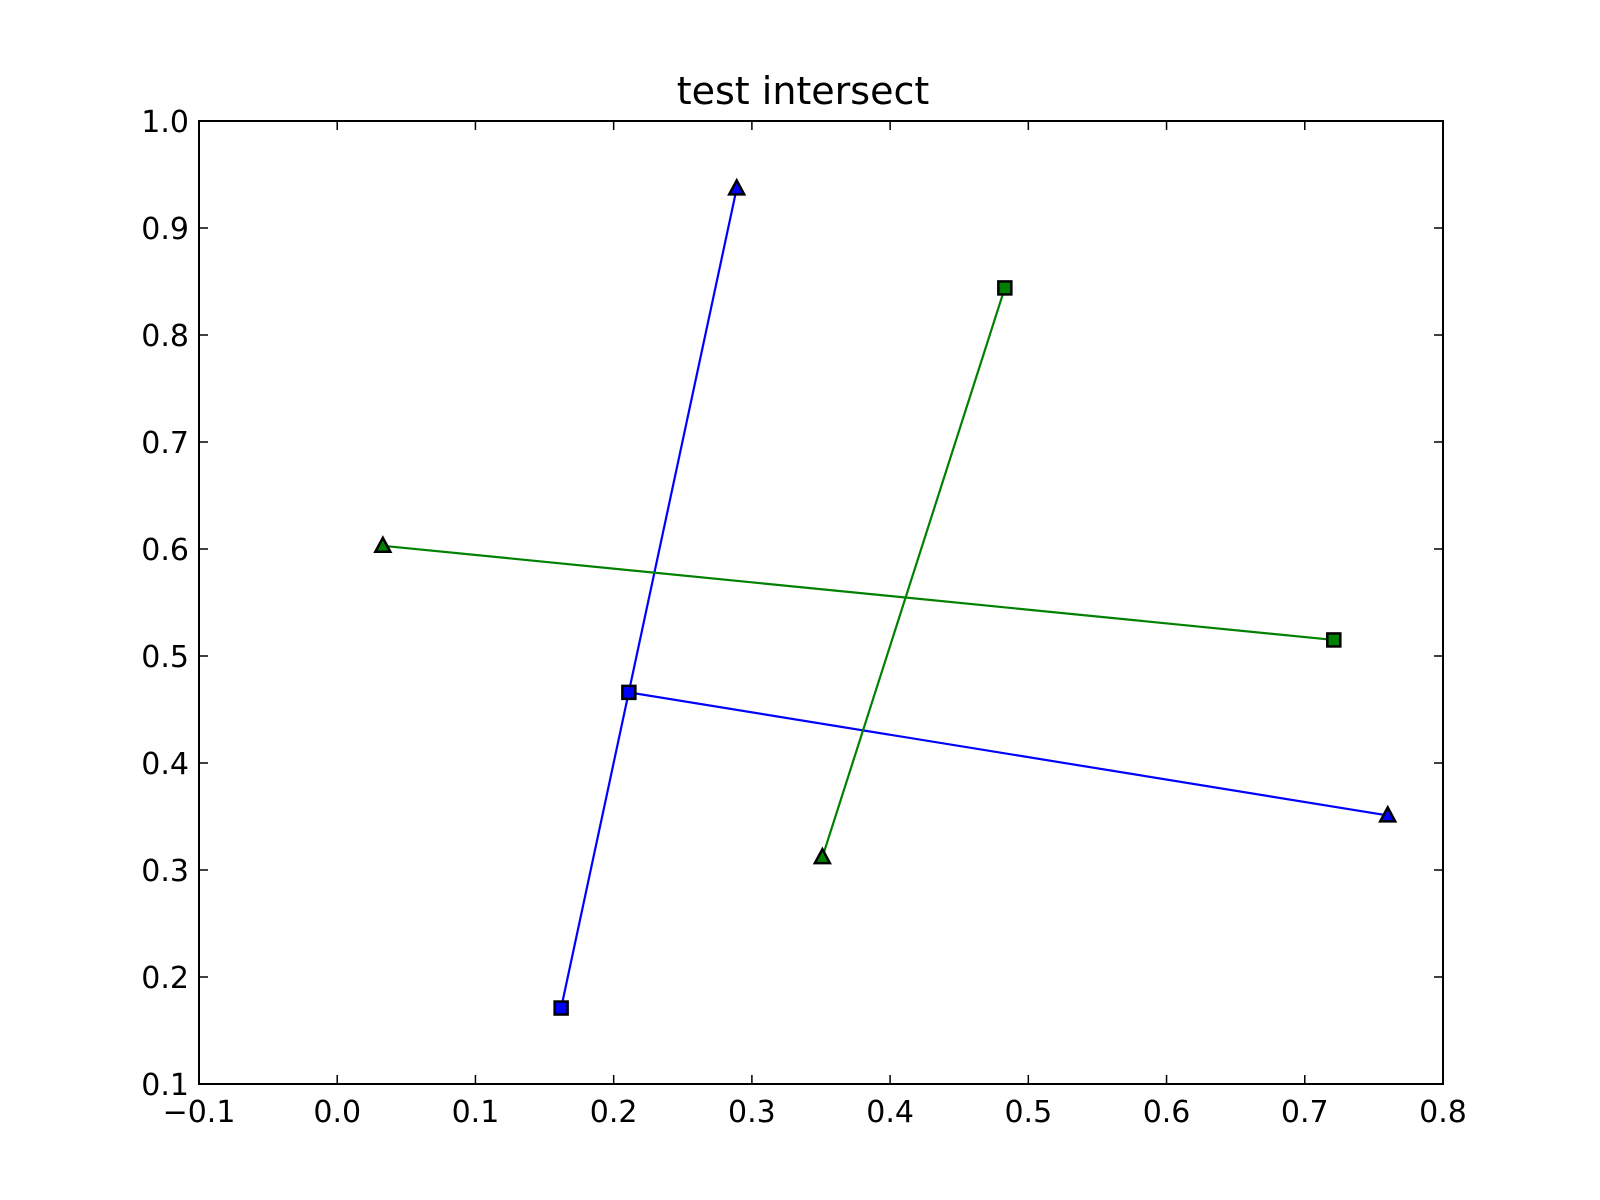  Describe the element at coordinates (165, 336) in the screenshot. I see `y-tick-label: 0.8` at that location.